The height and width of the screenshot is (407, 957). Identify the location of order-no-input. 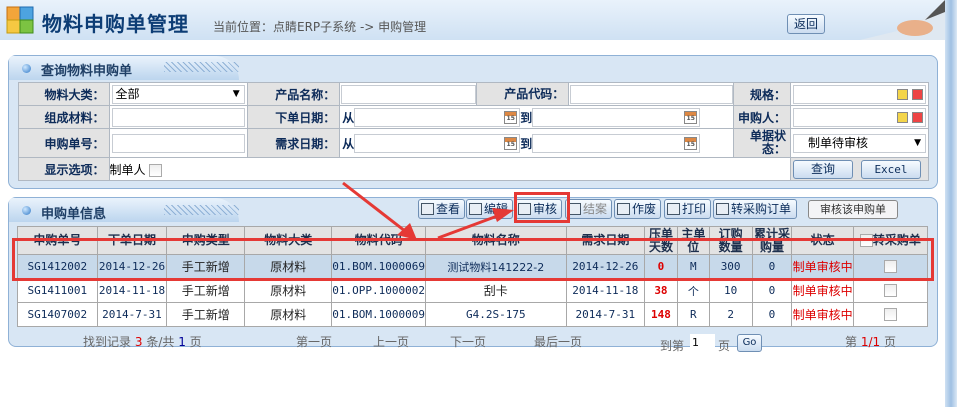
(178, 143).